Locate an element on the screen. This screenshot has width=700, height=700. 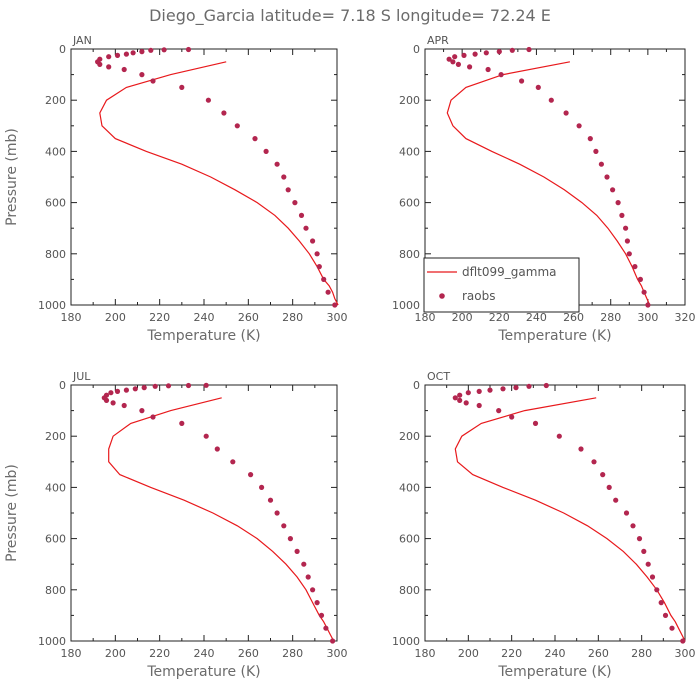
legend-obs-swatch is located at coordinates (442, 296).